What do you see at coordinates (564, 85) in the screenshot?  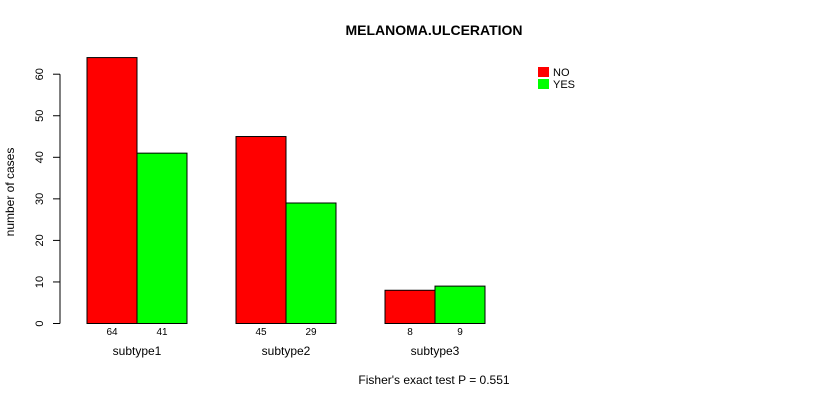 I see `legend-label-yes: YES` at bounding box center [564, 85].